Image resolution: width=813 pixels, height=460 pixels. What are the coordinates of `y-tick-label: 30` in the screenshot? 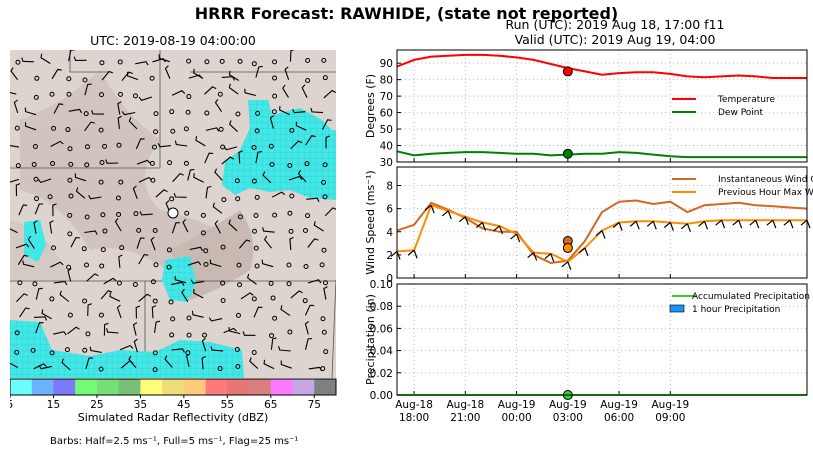 It's located at (386, 163).